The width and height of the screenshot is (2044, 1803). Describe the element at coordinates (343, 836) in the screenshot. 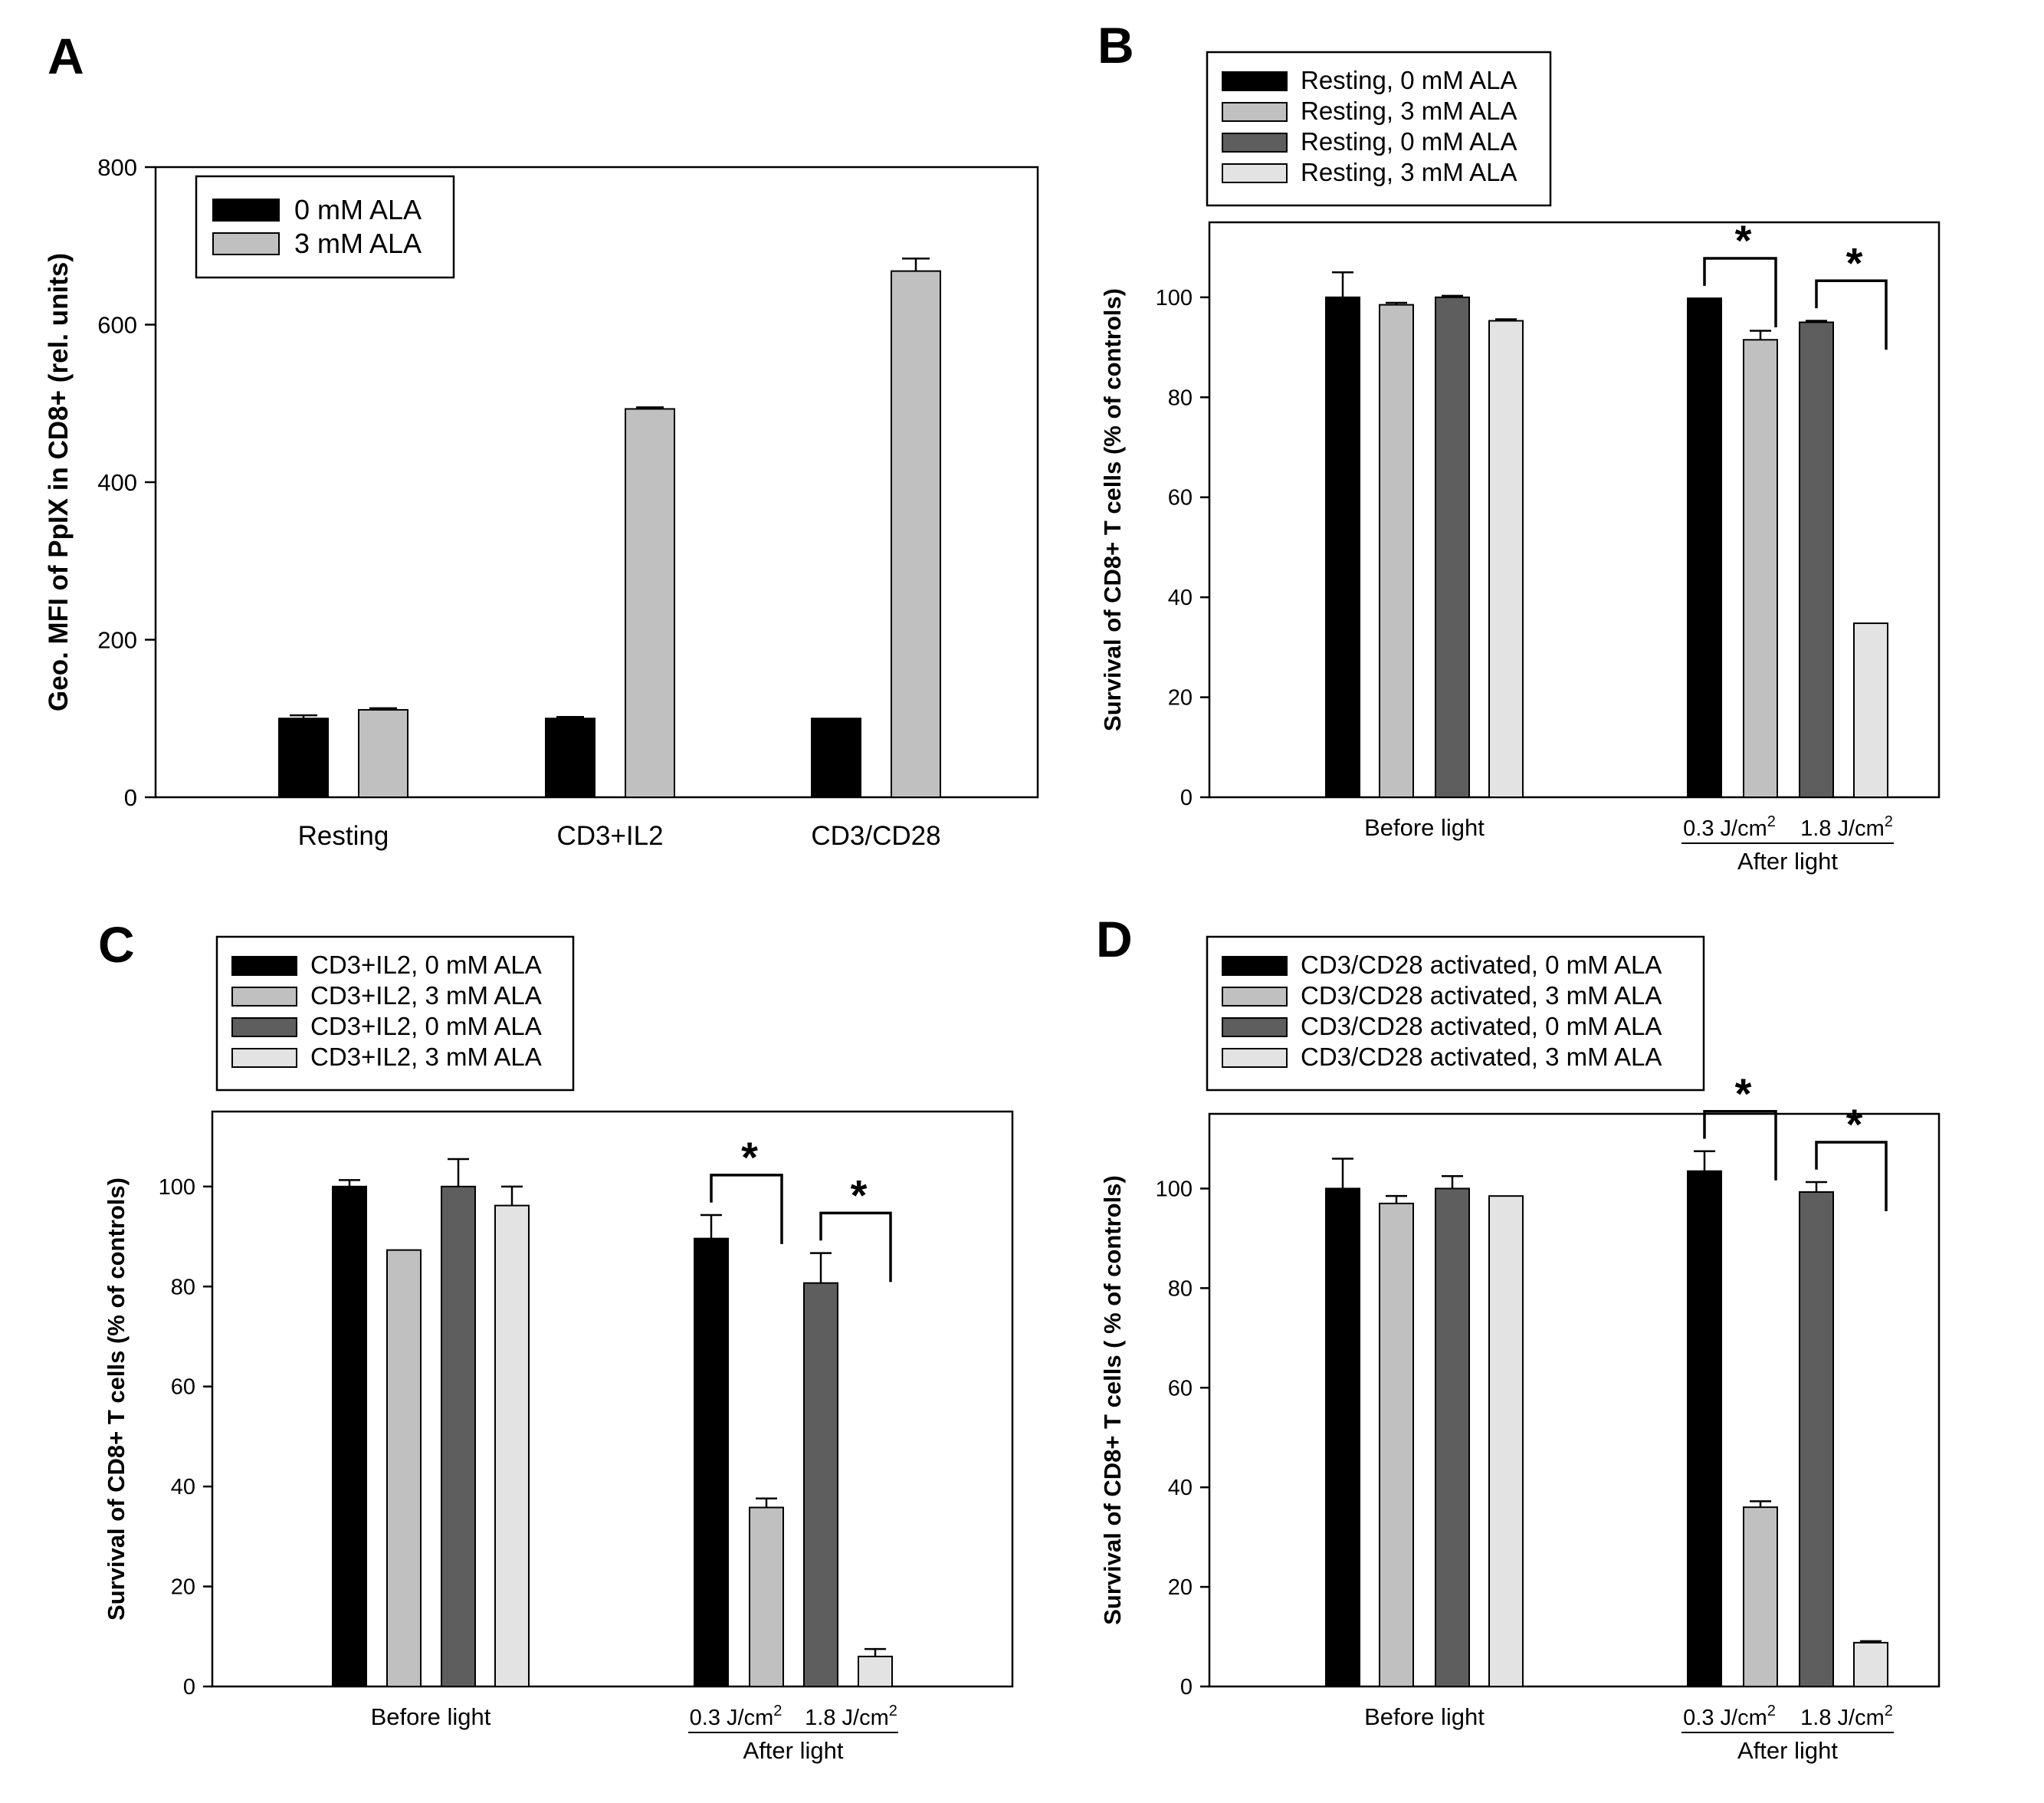

I see `x-category-label: Resting` at that location.